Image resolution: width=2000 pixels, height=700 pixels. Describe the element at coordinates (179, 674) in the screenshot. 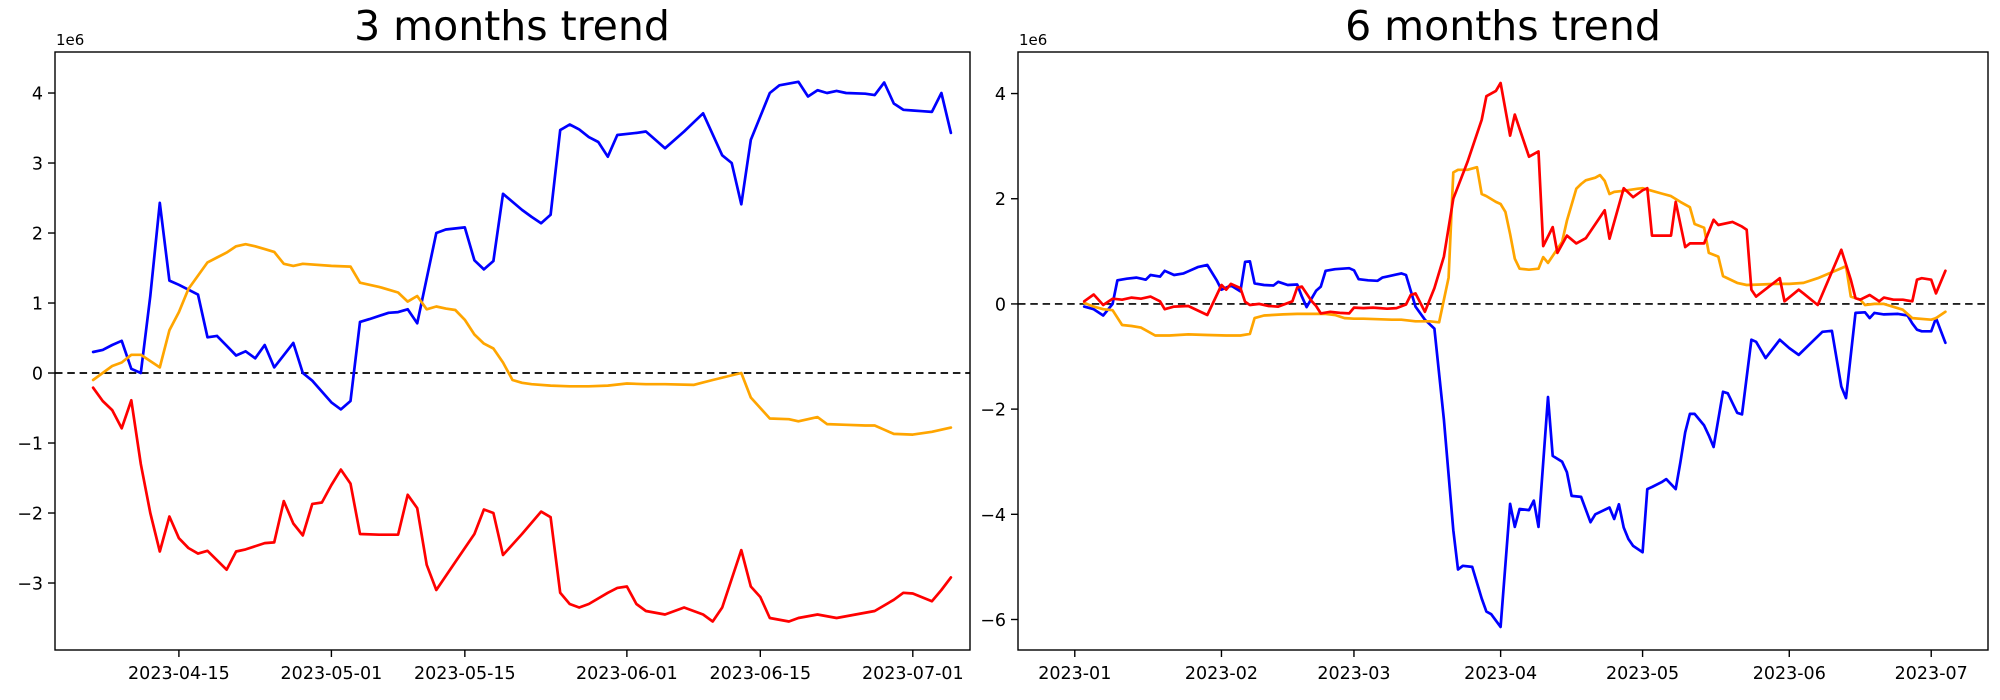

I see `x-tick-label: 2023-04-15` at that location.